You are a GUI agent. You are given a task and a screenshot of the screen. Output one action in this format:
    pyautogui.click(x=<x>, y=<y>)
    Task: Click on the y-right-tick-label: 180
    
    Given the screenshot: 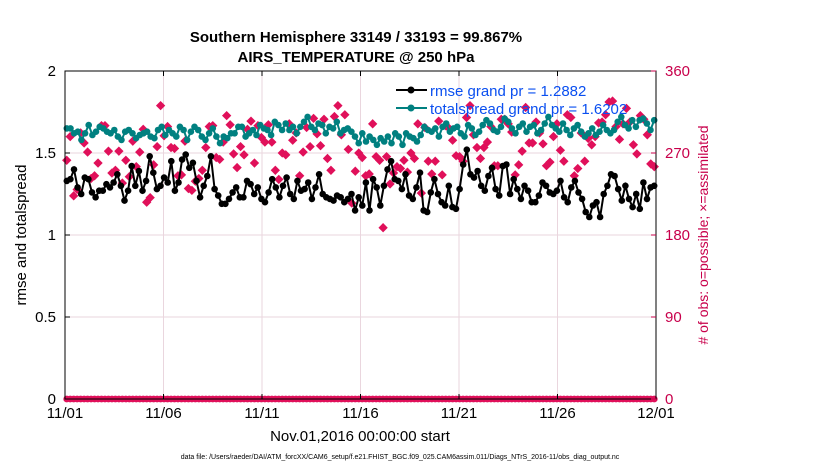 What is the action you would take?
    pyautogui.click(x=677, y=235)
    